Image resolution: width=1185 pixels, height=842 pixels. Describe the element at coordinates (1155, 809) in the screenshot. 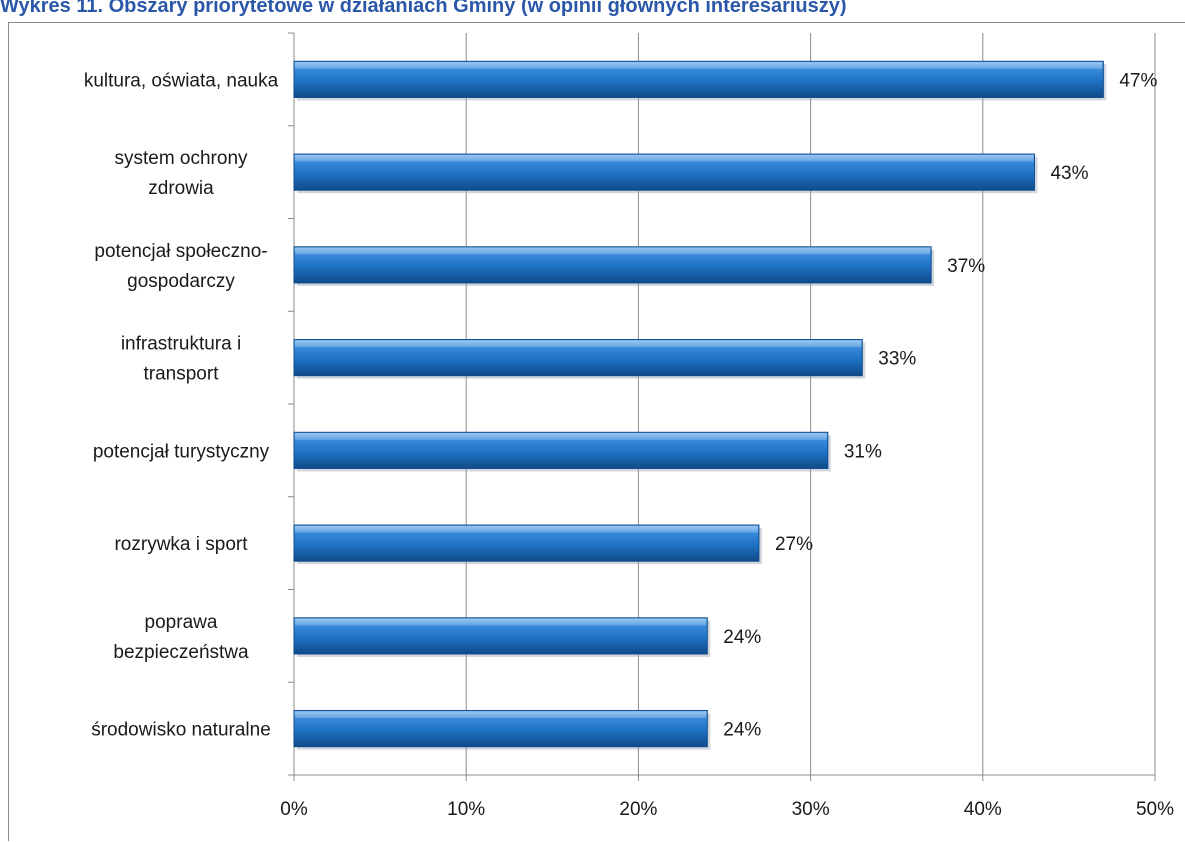

I see `x-tick-label: 50%` at that location.